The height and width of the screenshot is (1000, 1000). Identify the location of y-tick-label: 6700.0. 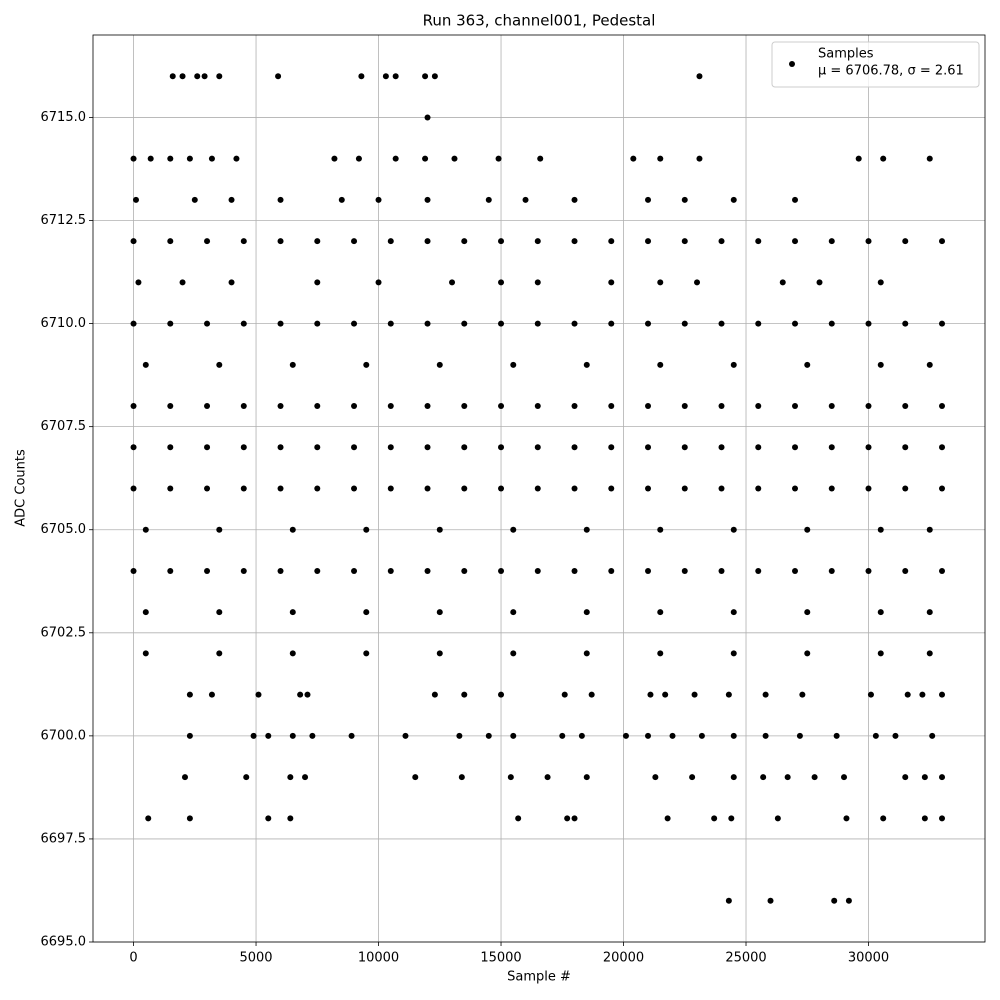
(64, 735).